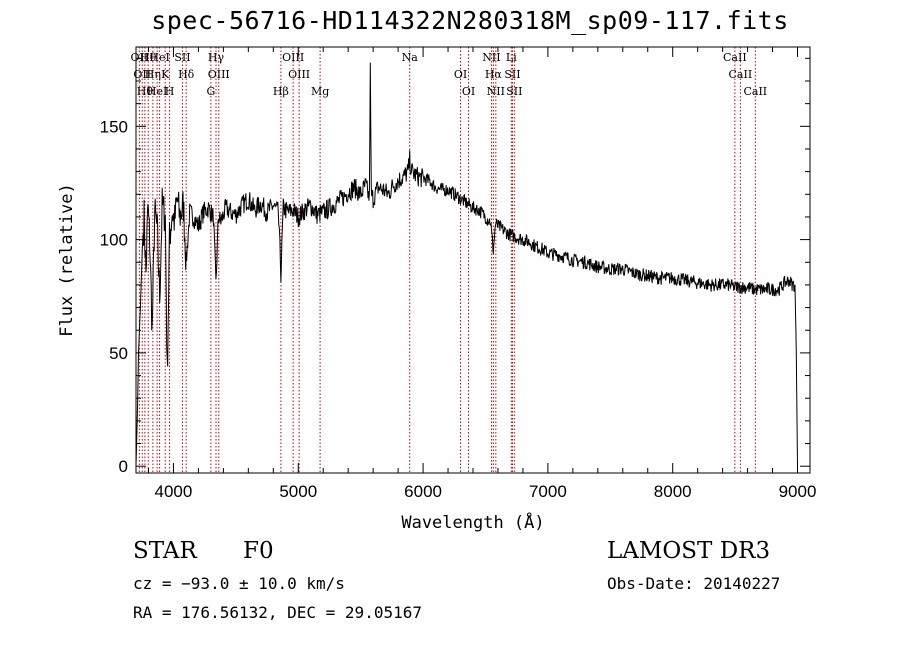 Image resolution: width=900 pixels, height=649 pixels. Describe the element at coordinates (689, 551) in the screenshot. I see `survey-name: LAMOST DR3` at that location.